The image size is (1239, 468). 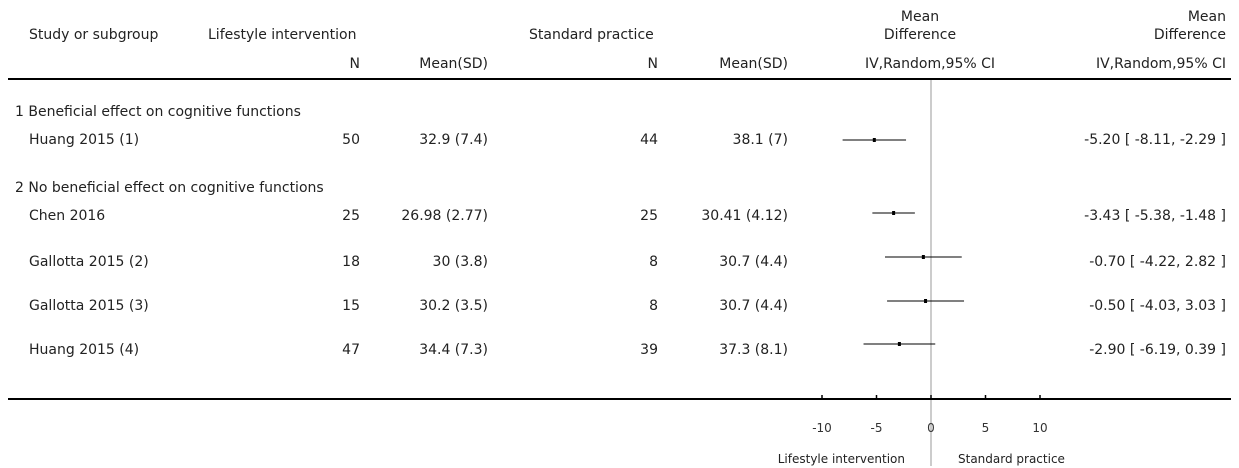 I want to click on n2-value: 39, so click(x=649, y=350).